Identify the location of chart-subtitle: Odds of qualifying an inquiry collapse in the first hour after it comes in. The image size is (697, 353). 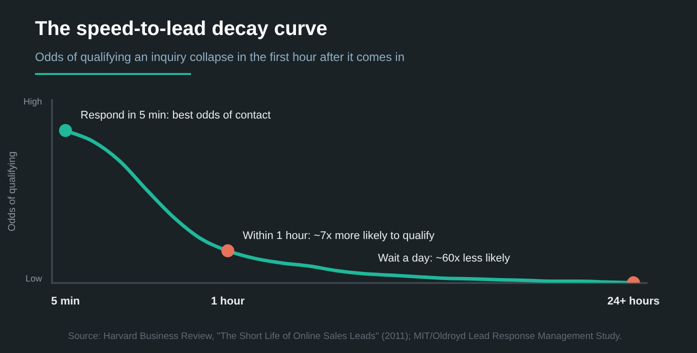
(220, 57).